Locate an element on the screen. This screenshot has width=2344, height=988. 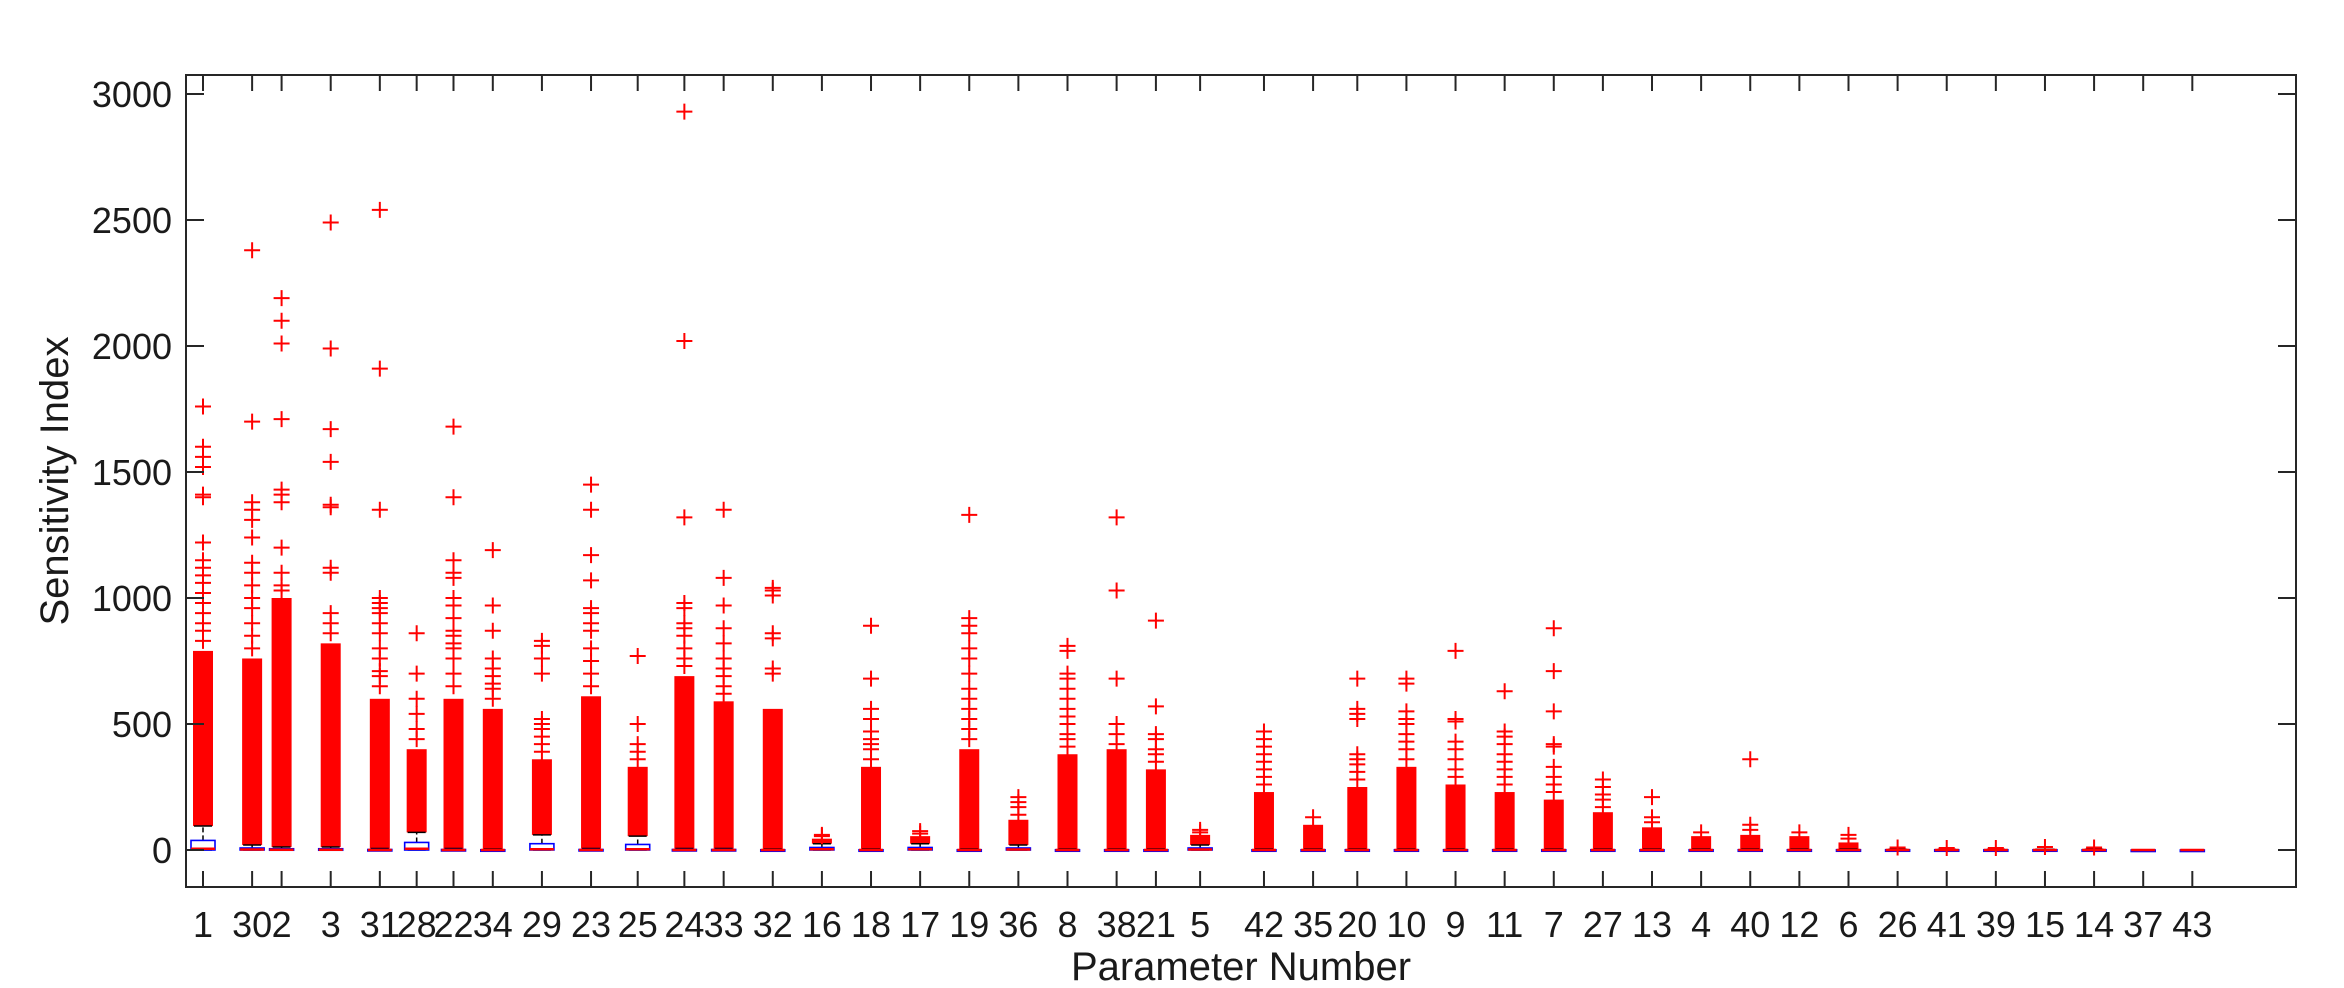
x-tick-label: 31 is located at coordinates (380, 924).